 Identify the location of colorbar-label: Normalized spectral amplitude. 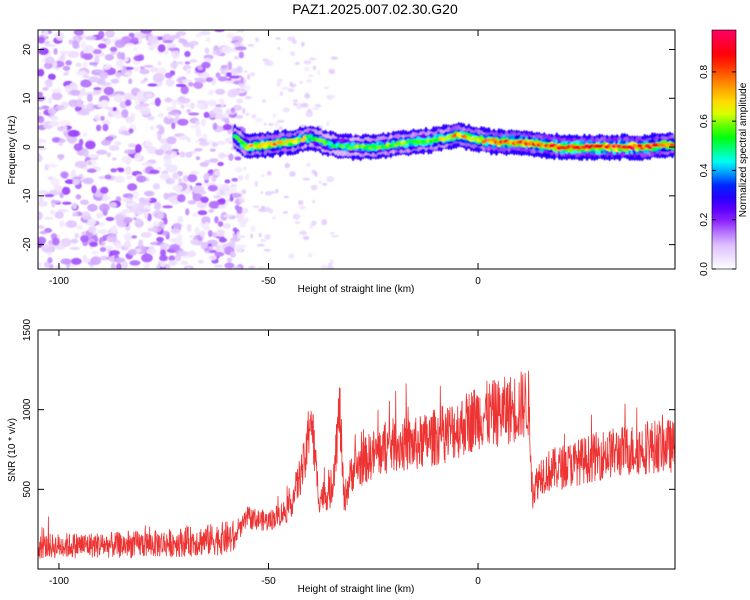
(743, 149).